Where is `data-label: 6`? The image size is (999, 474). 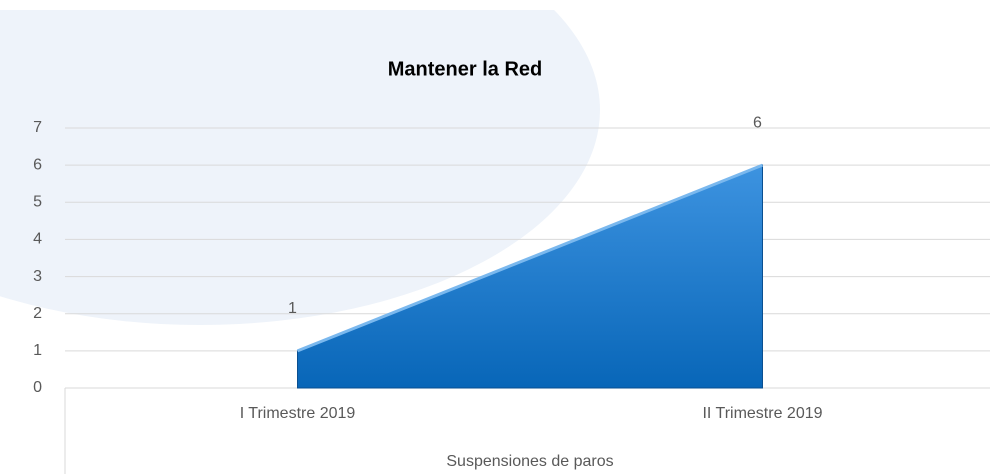
data-label: 6 is located at coordinates (757, 122).